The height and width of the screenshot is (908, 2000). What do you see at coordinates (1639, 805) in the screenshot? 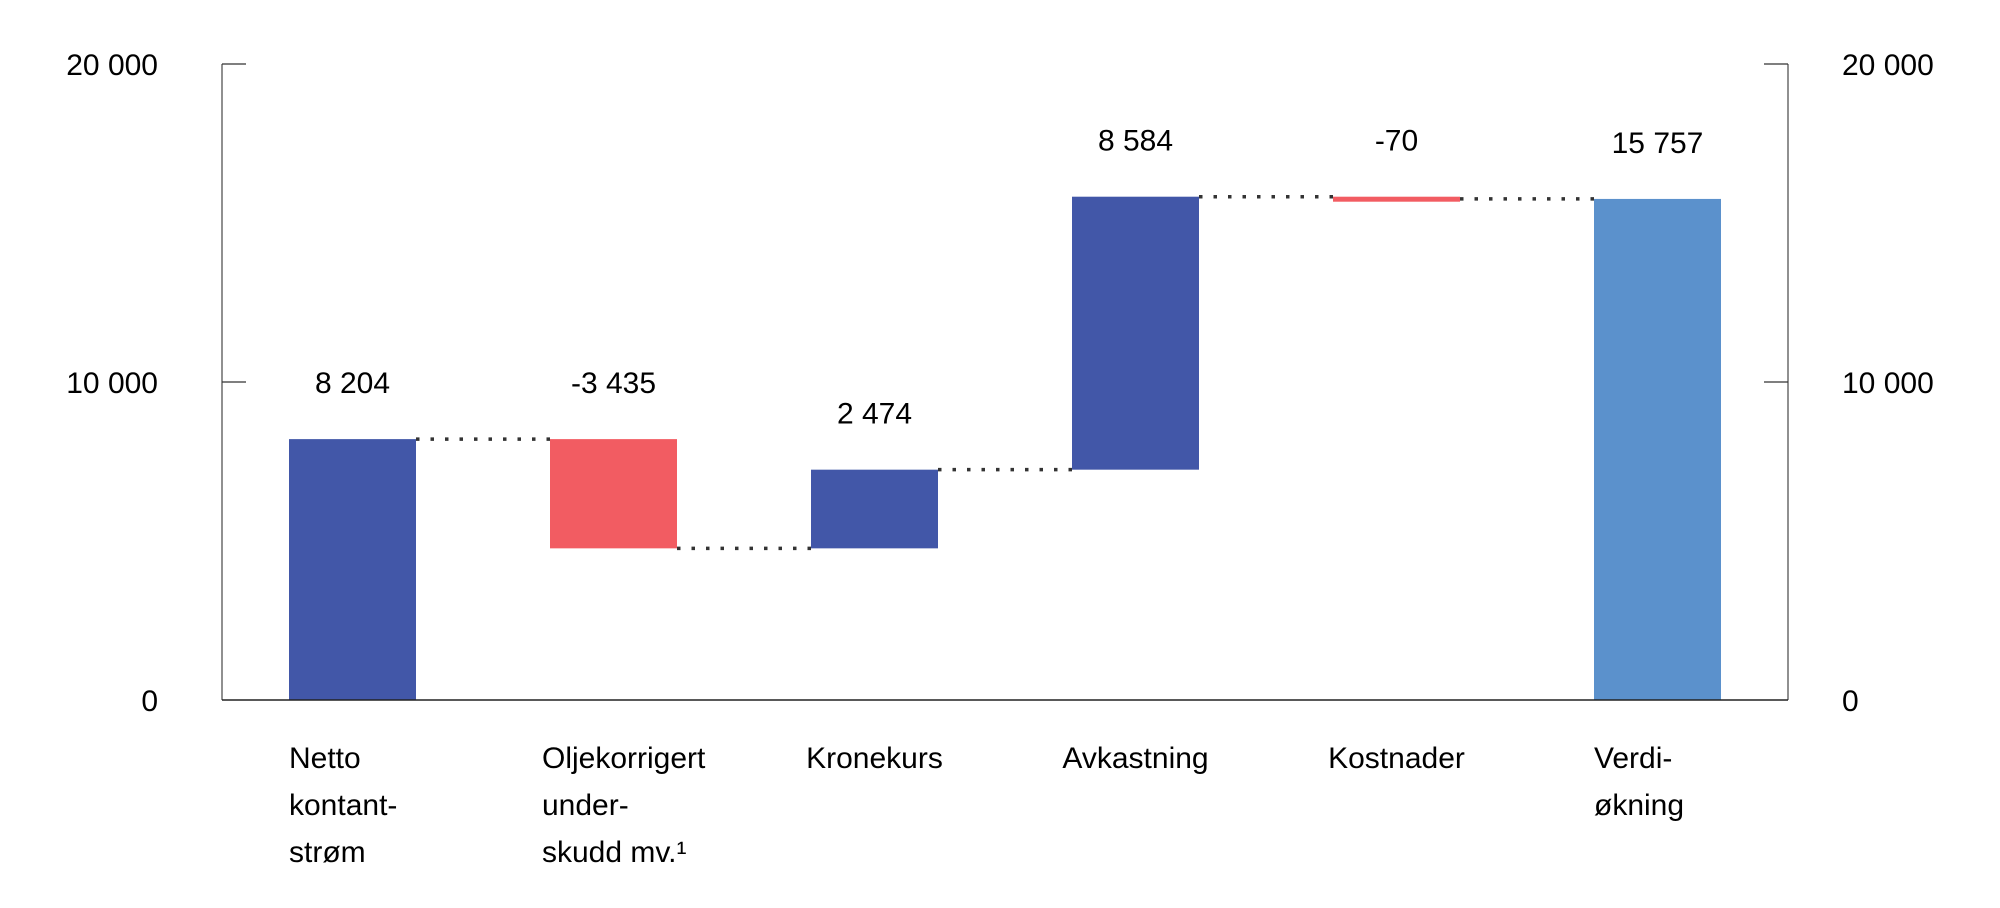
I see `category-label: økning` at bounding box center [1639, 805].